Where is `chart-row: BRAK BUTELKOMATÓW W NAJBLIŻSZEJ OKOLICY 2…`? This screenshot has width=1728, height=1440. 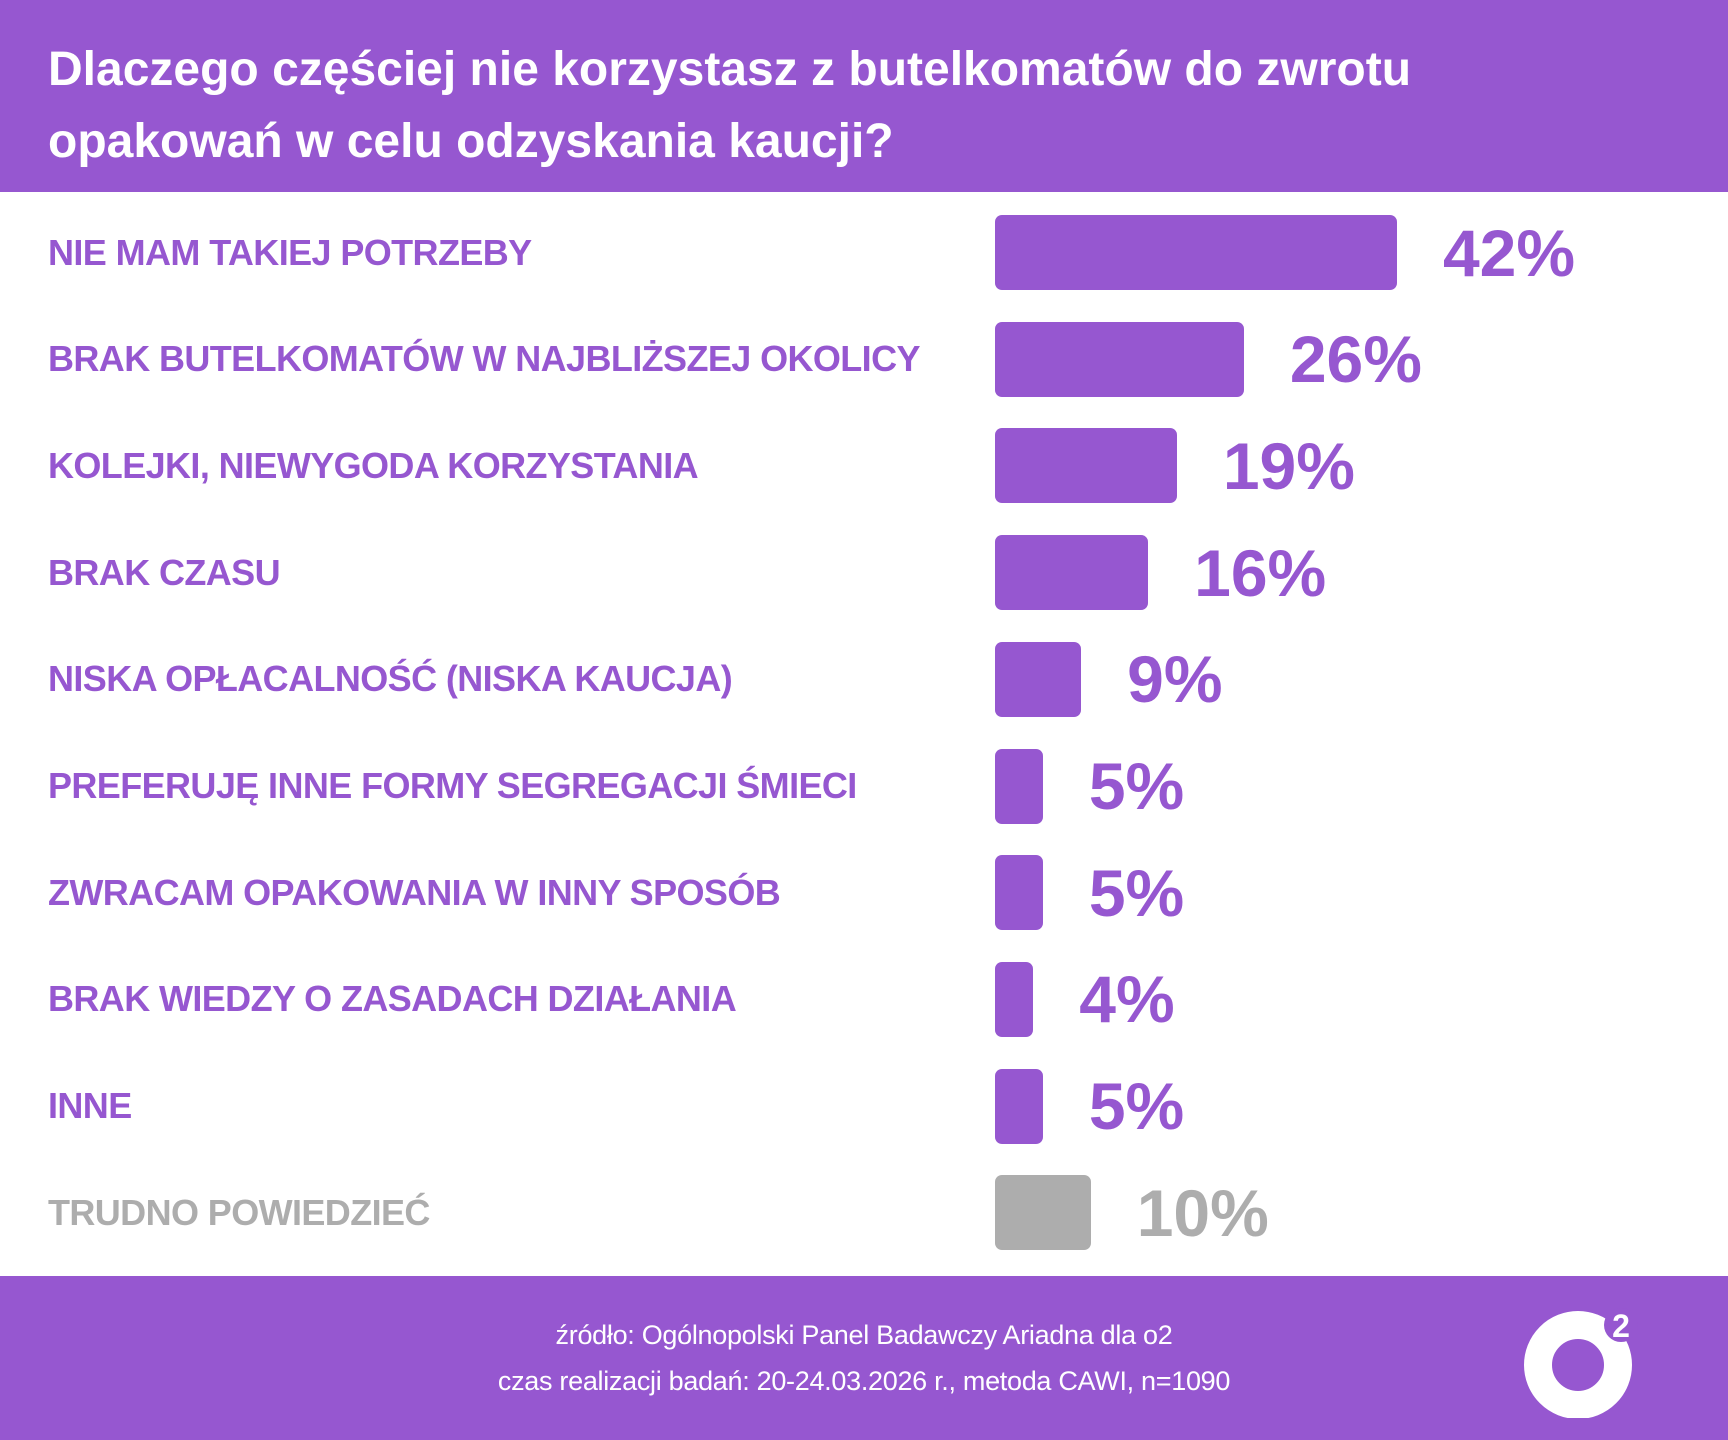 chart-row: BRAK BUTELKOMATÓW W NAJBLIŻSZEJ OKOLICY 2… is located at coordinates (864, 359).